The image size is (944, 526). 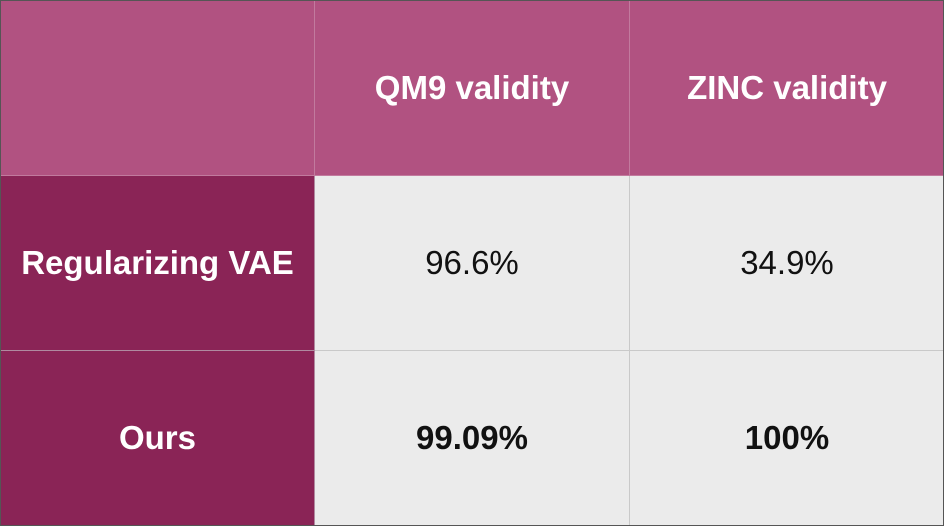 I want to click on column-header: QM9 validity, so click(x=472, y=88).